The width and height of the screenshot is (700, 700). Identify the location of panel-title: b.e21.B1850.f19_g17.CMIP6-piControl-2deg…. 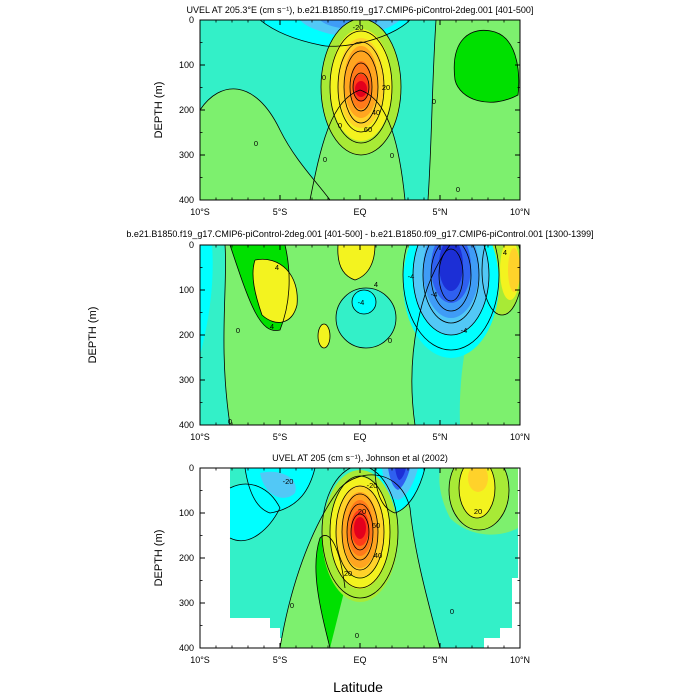
(359, 234).